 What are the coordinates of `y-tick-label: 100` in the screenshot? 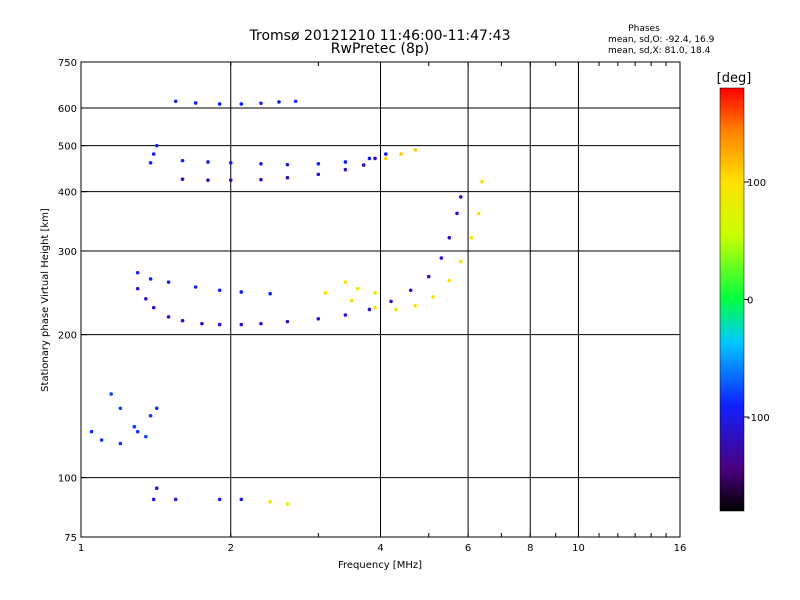 It's located at (67, 479).